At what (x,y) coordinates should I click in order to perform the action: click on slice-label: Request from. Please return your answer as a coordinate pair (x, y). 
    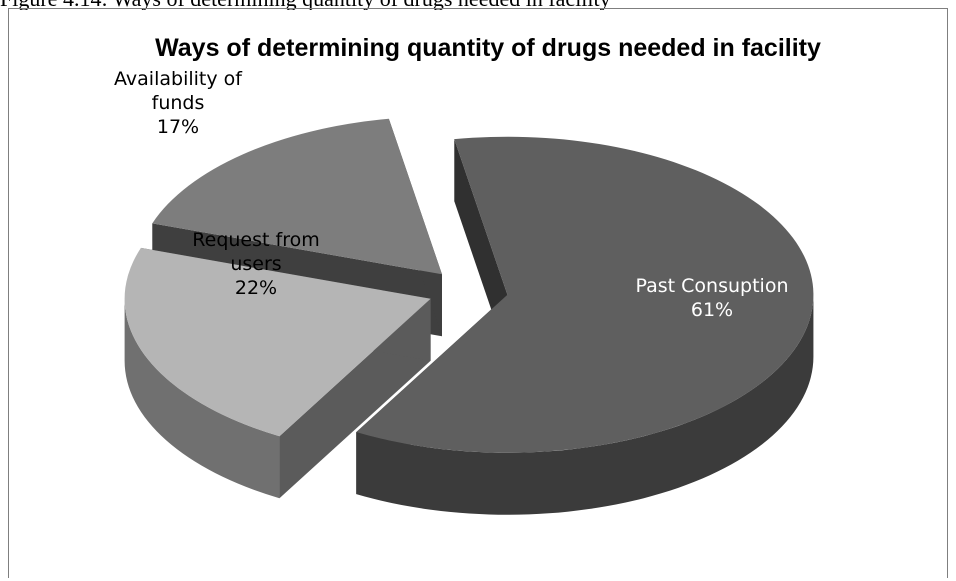
    Looking at the image, I should click on (255, 240).